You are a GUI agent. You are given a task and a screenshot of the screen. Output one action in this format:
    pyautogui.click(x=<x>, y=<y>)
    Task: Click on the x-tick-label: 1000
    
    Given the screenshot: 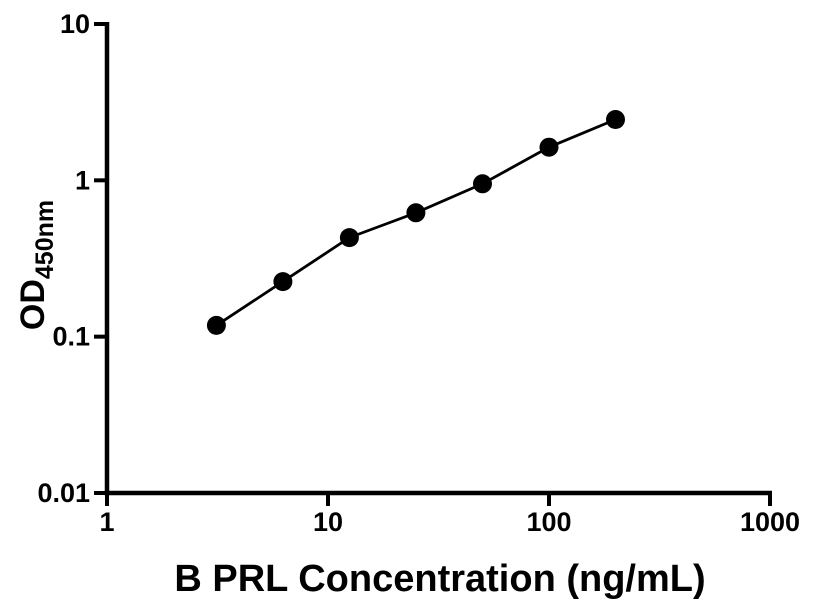 What is the action you would take?
    pyautogui.click(x=770, y=522)
    